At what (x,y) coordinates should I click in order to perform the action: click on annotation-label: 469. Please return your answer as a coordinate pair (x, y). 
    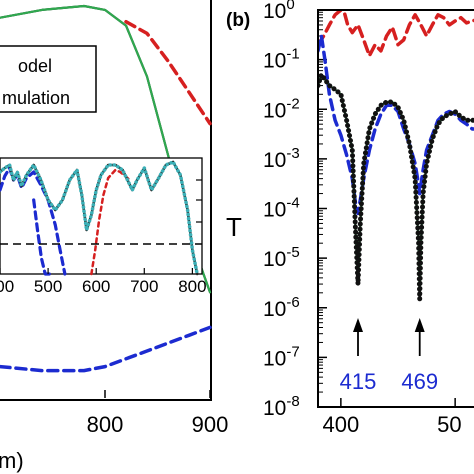
    Looking at the image, I should click on (419, 381).